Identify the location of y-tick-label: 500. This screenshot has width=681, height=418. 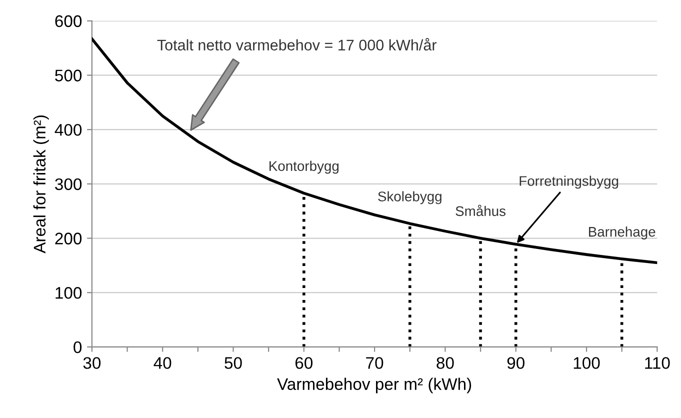
(68, 76).